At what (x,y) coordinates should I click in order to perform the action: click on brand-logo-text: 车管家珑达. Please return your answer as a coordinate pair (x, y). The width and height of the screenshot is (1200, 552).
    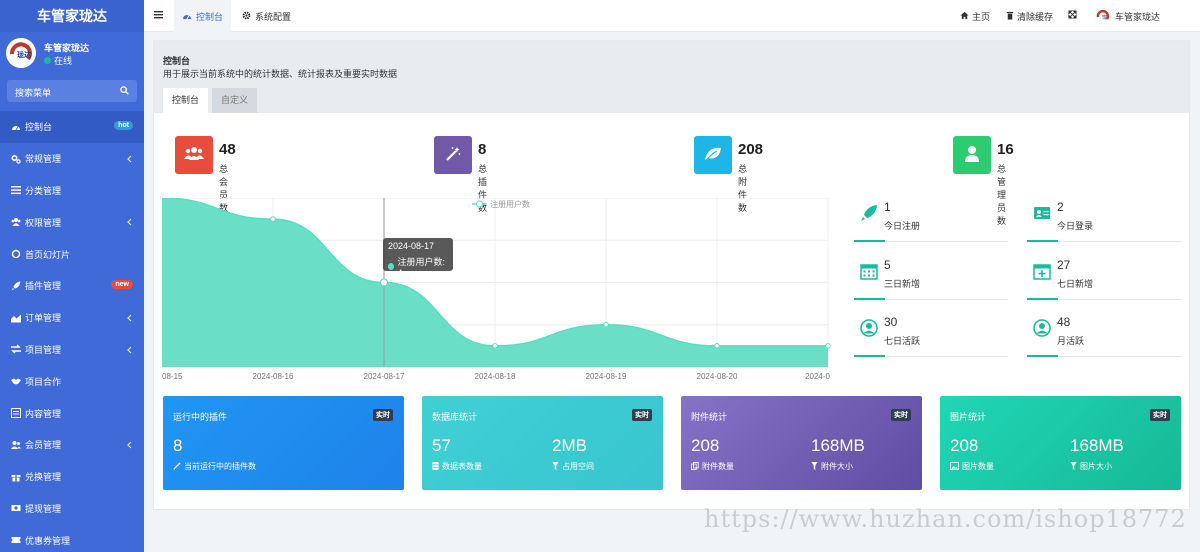
    Looking at the image, I should click on (72, 16).